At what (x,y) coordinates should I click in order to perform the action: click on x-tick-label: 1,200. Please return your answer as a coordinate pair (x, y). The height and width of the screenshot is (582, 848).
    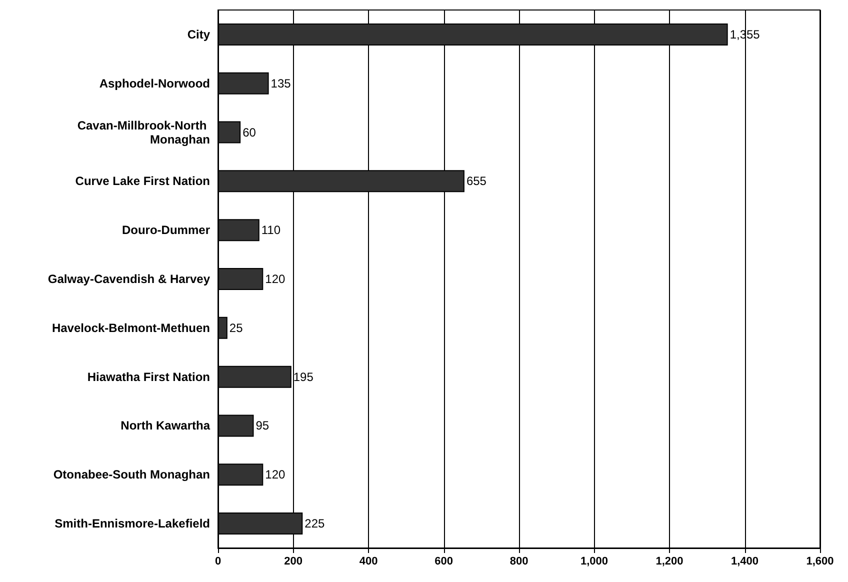
    Looking at the image, I should click on (670, 562).